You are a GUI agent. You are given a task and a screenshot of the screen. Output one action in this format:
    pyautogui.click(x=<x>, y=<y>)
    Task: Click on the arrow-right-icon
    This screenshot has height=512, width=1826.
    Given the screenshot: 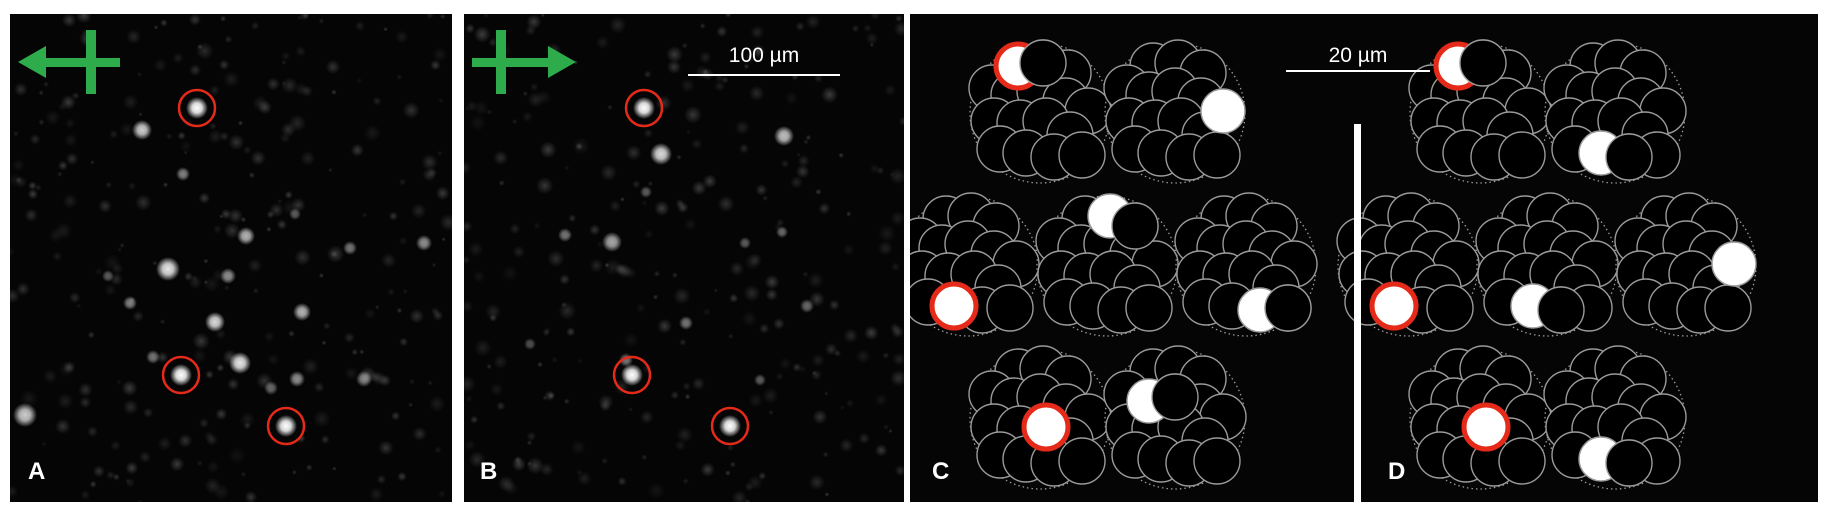 What is the action you would take?
    pyautogui.click(x=524, y=62)
    